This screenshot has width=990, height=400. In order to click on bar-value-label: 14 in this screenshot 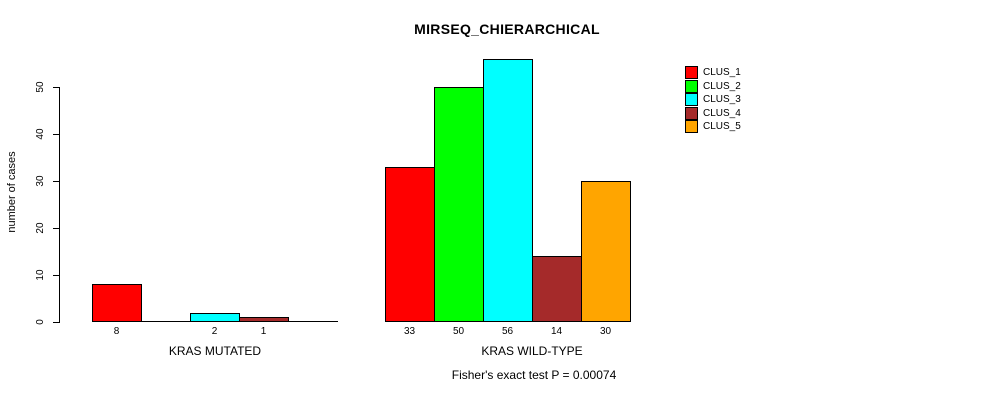, I will do `click(556, 331)`.